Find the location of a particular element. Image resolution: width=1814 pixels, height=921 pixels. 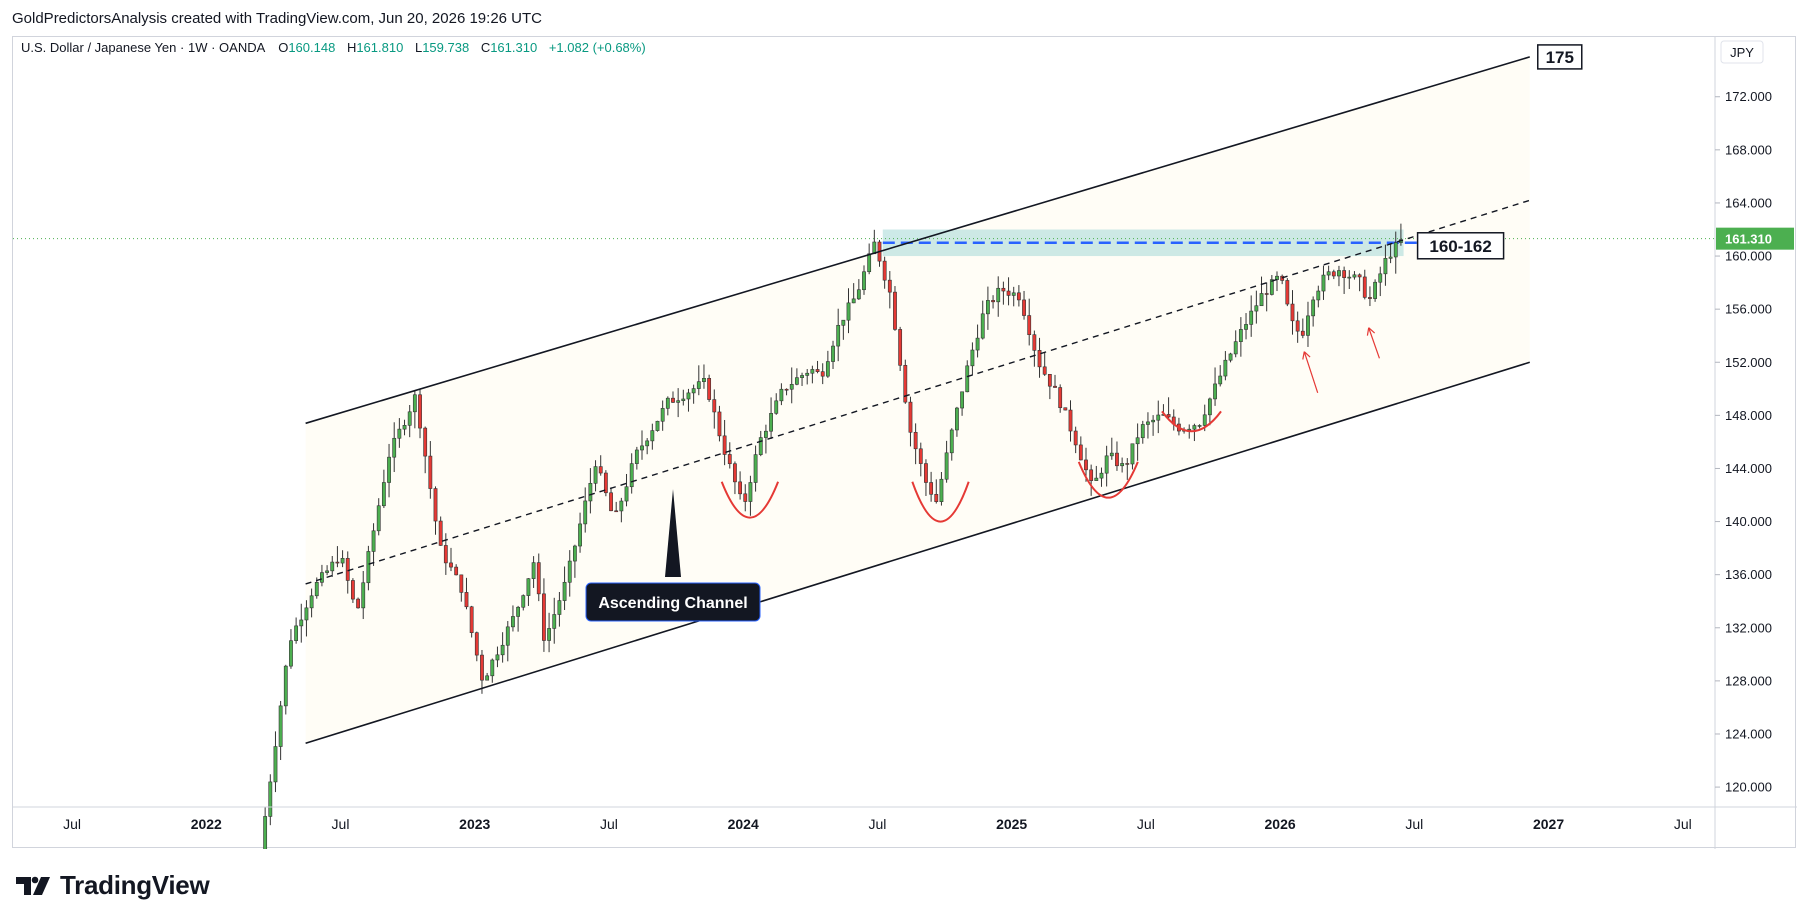

interval-label: 1W is located at coordinates (198, 47).